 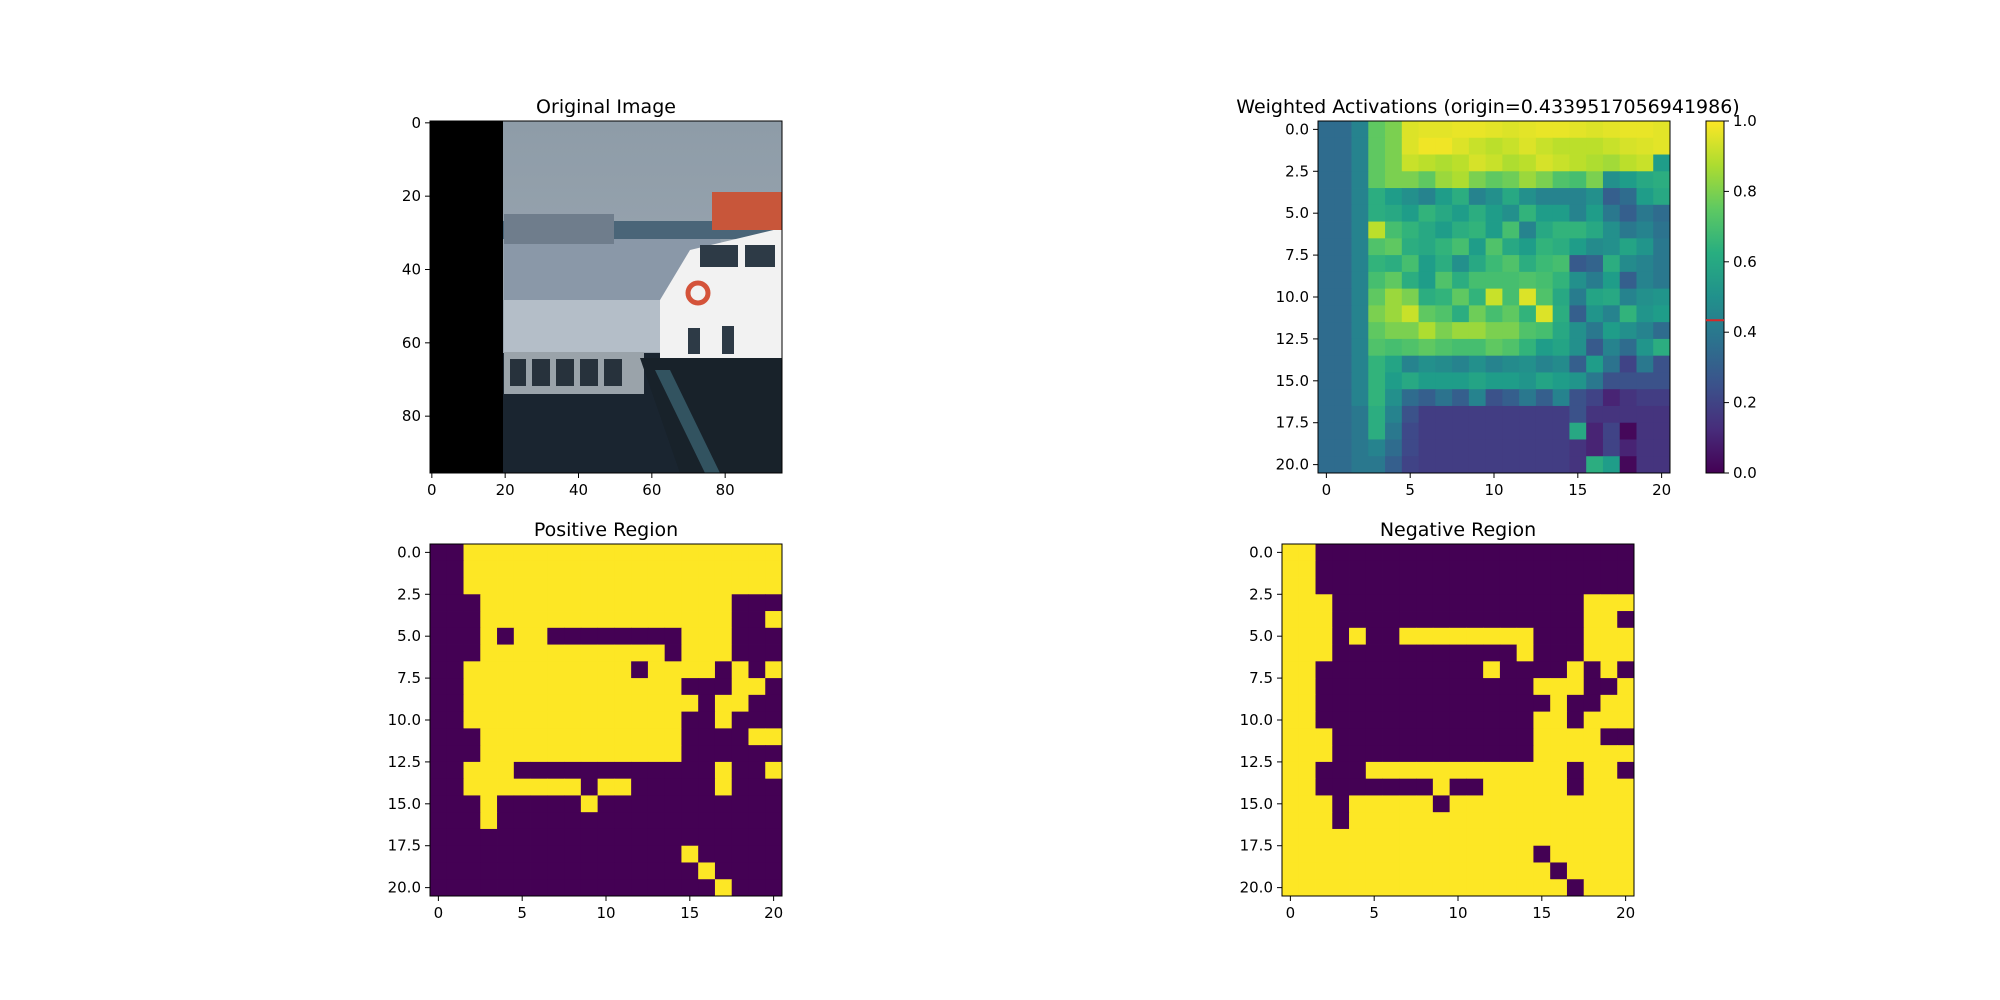 What do you see at coordinates (404, 804) in the screenshot?
I see `positive-ytick-label-6: 15.0` at bounding box center [404, 804].